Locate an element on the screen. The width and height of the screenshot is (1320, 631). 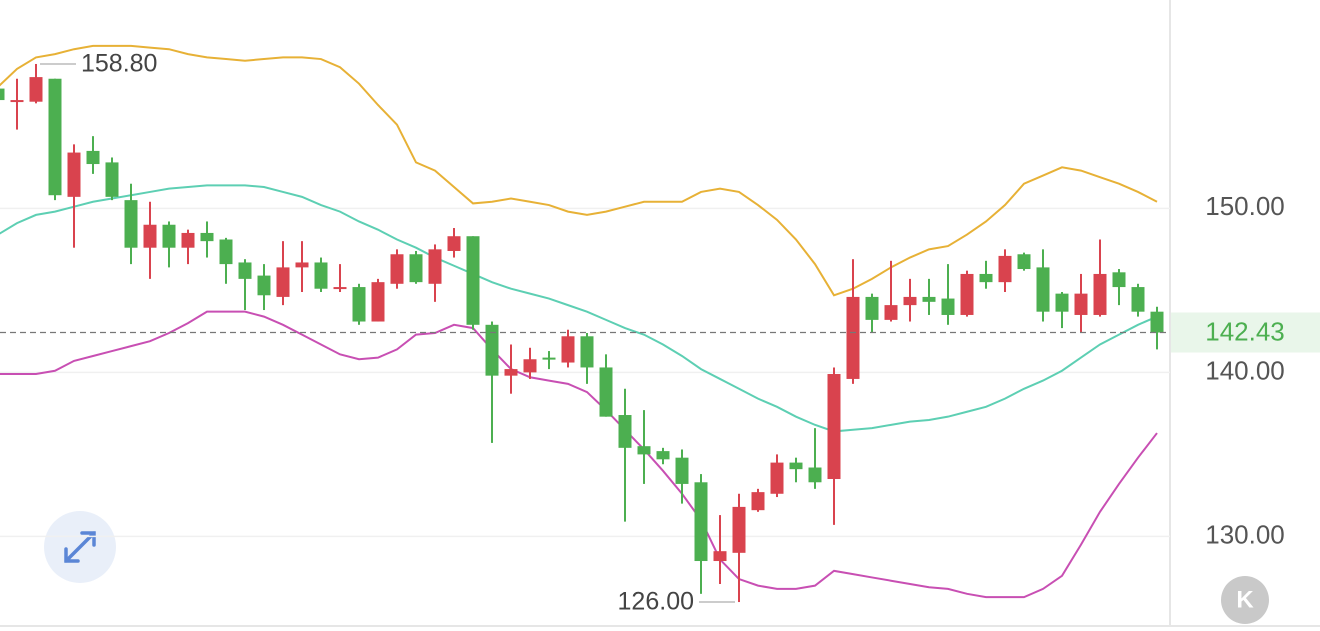
last-price-label: 142.43 is located at coordinates (1245, 331).